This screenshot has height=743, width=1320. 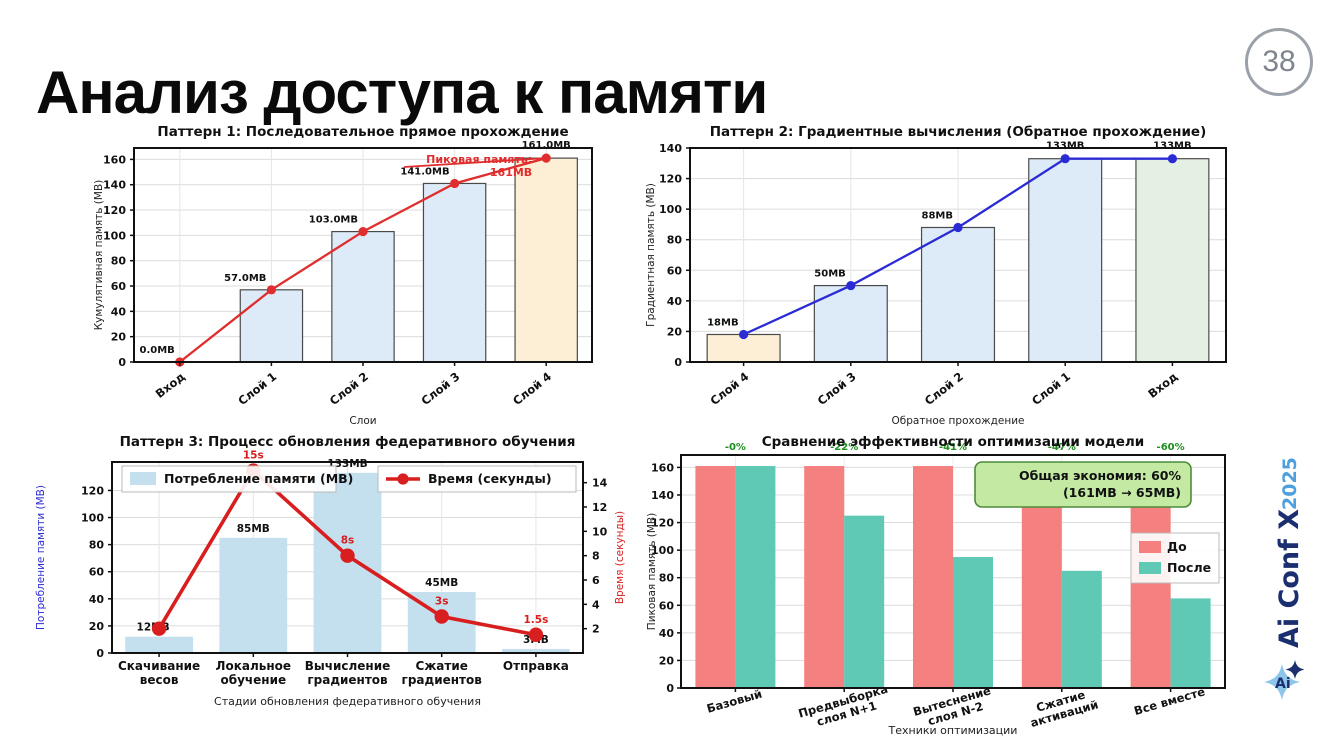 I want to click on memory-label: 45MB, so click(x=441, y=583).